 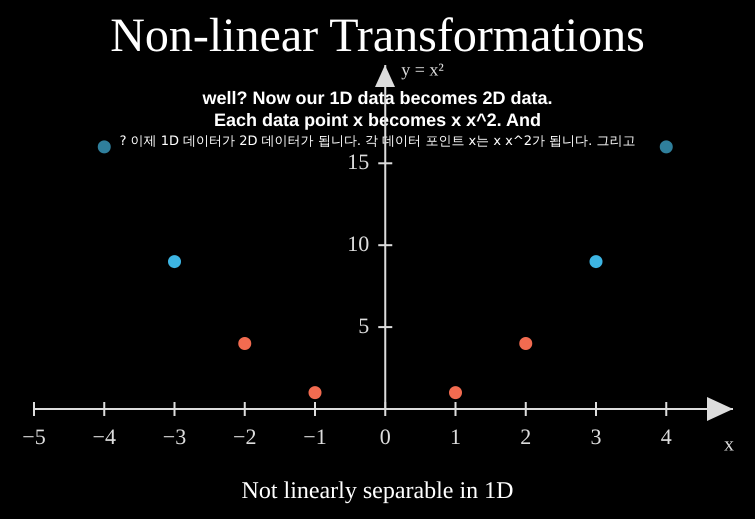 I want to click on x-tick-label: −4, so click(x=104, y=436).